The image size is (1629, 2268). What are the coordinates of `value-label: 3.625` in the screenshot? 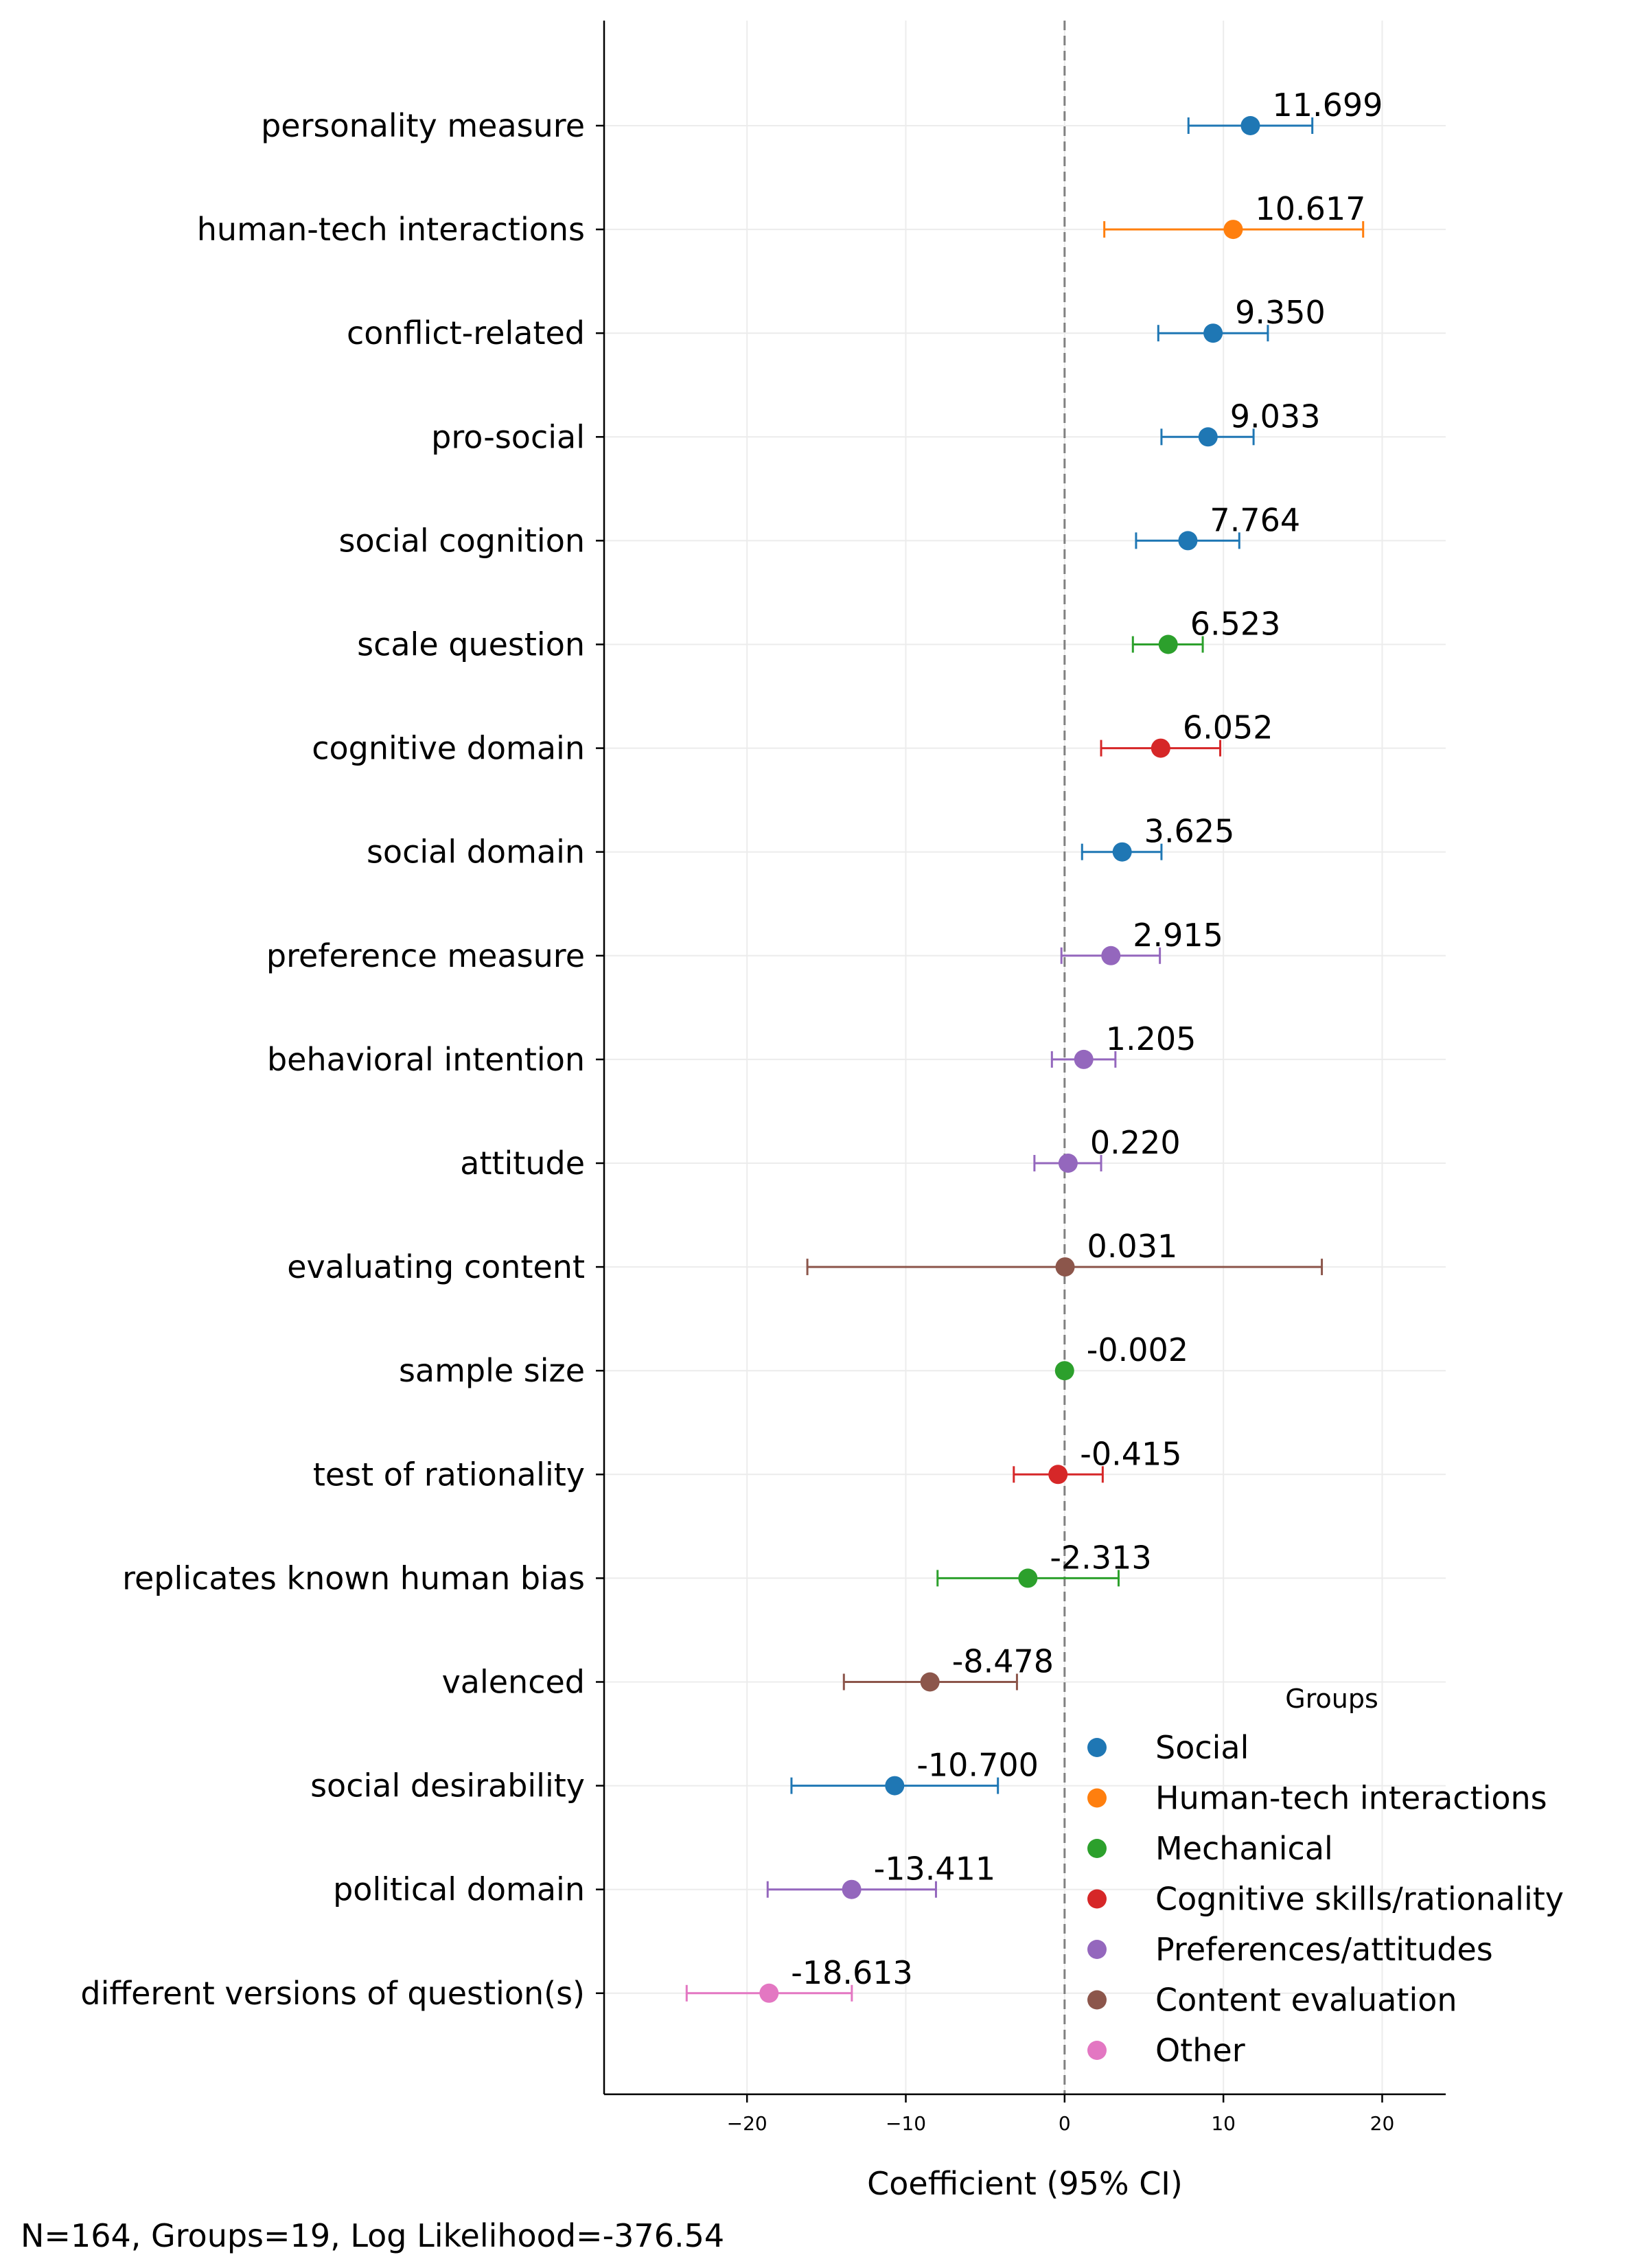 It's located at (1189, 831).